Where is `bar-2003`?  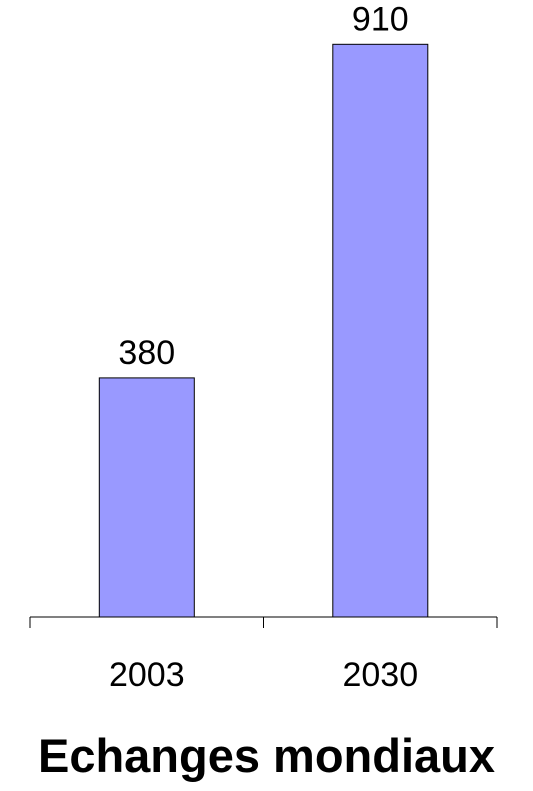
bar-2003 is located at coordinates (146, 497).